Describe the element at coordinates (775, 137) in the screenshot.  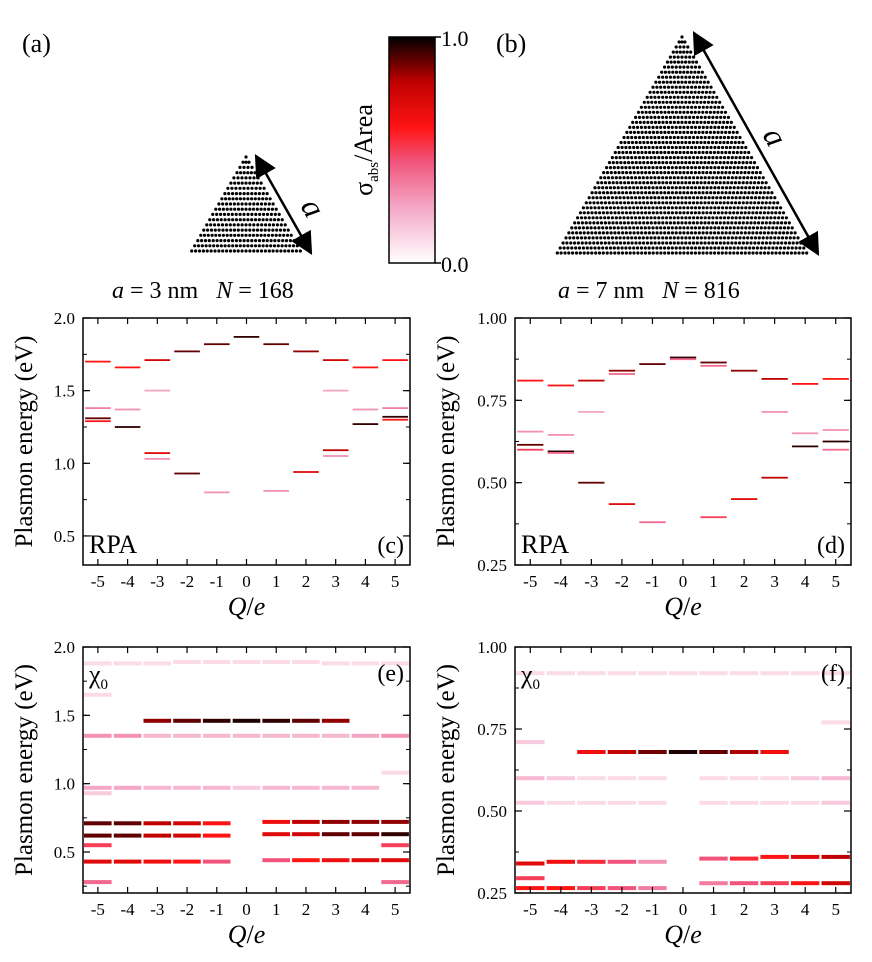
I see `edge-symbol-large: a` at that location.